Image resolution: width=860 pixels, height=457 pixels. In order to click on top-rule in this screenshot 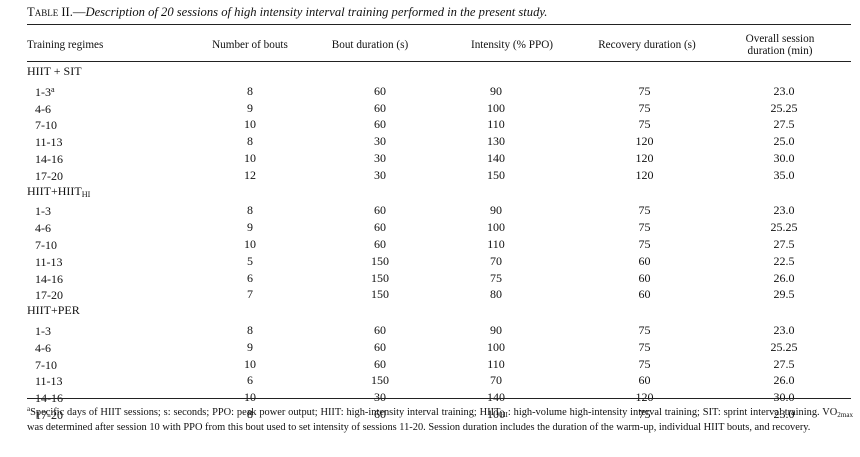, I will do `click(439, 24)`.